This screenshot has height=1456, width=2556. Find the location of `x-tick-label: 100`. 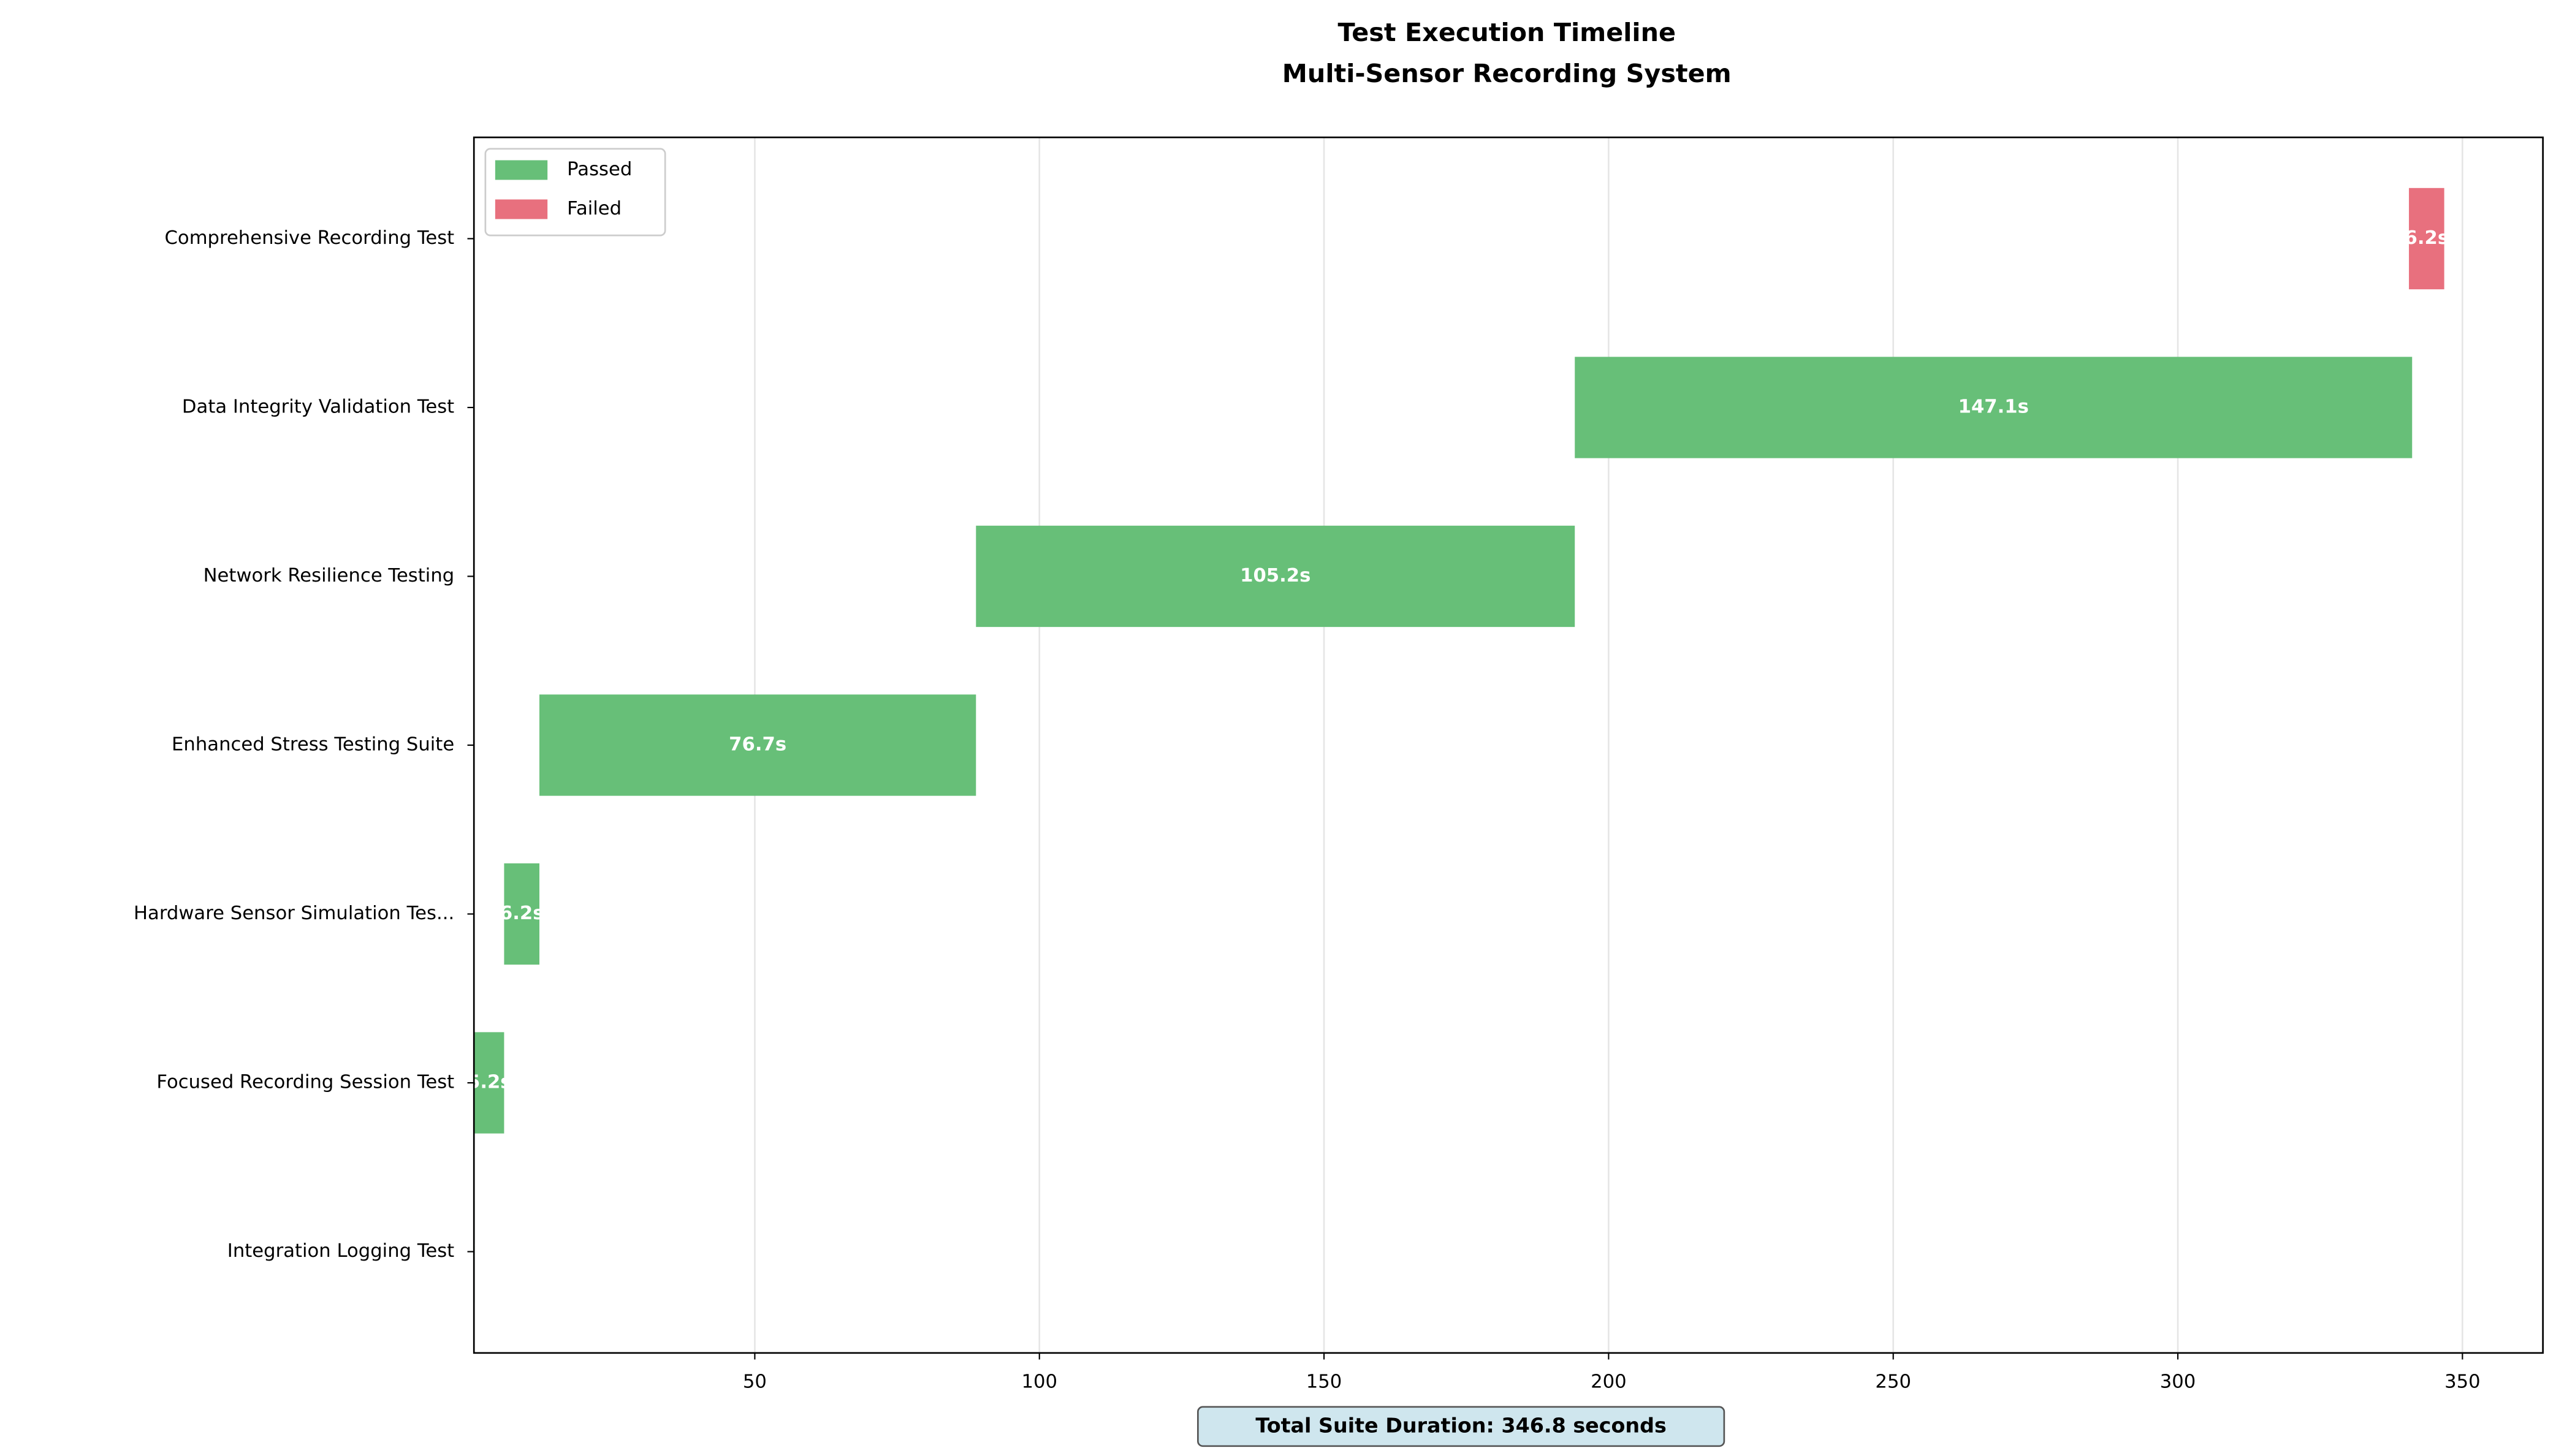

x-tick-label: 100 is located at coordinates (1039, 1381).